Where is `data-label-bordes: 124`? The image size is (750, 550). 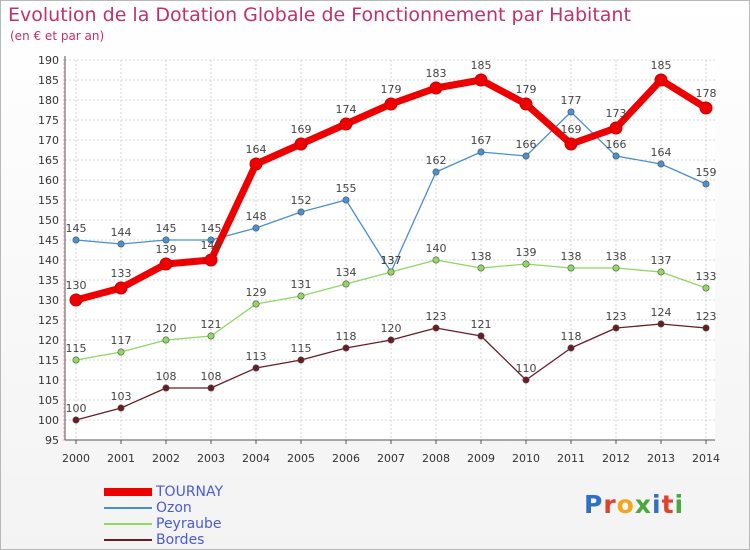
data-label-bordes: 124 is located at coordinates (661, 312).